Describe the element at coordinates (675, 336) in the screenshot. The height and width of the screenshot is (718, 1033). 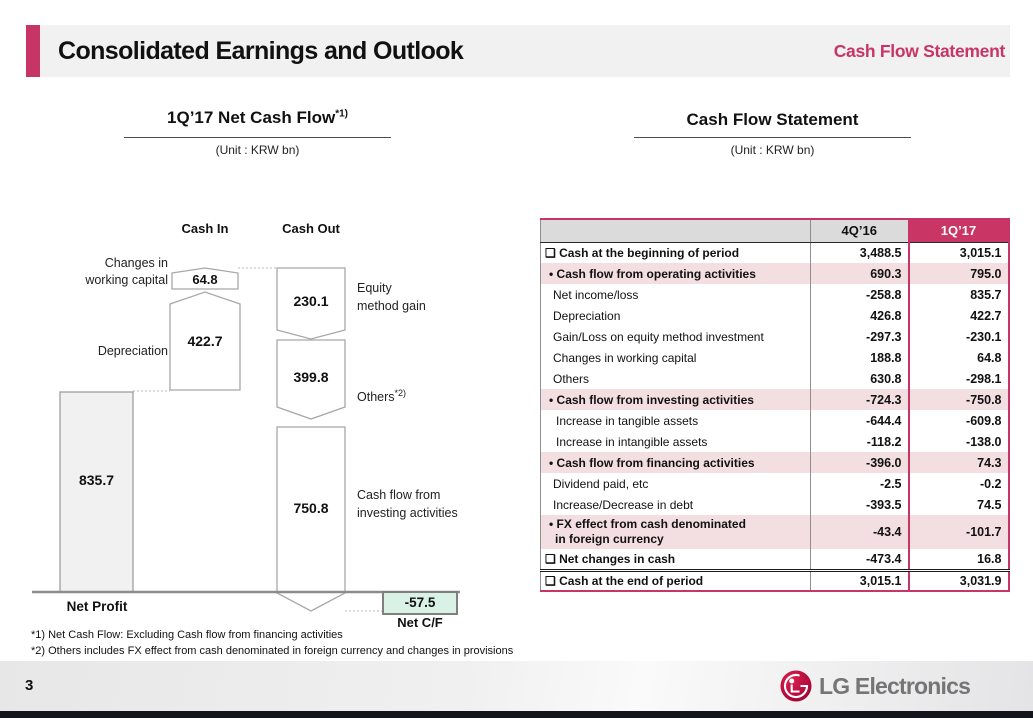
I see `row-label: Gain/Loss on equity method investment` at that location.